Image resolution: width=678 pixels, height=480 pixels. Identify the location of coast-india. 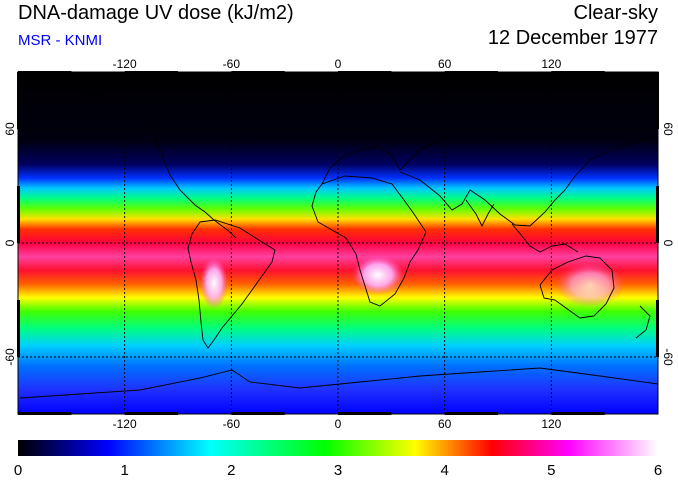
(480, 213).